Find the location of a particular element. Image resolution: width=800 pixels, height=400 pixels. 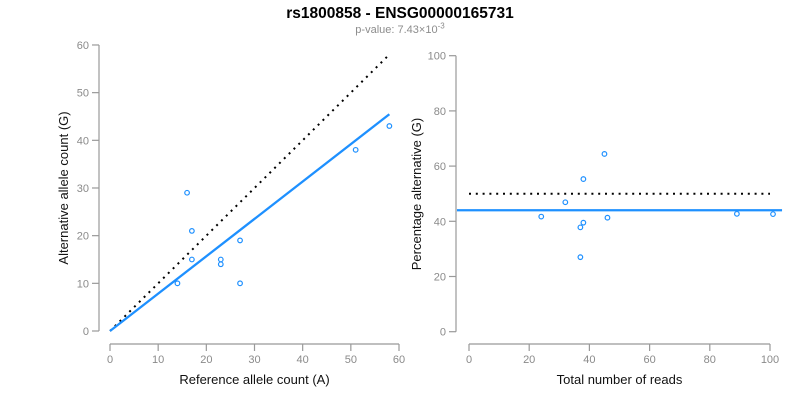

x-tick-label: 10 is located at coordinates (158, 360).